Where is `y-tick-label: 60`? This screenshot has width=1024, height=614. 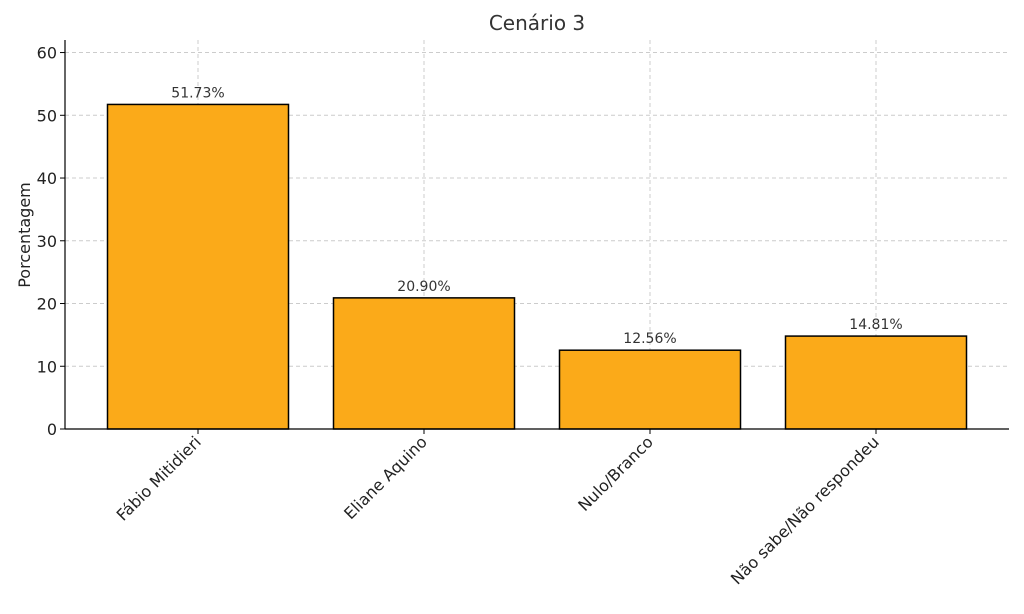 y-tick-label: 60 is located at coordinates (47, 53).